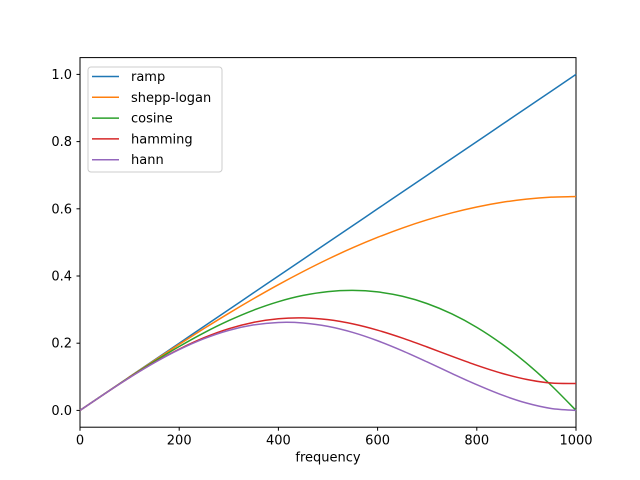 This screenshot has width=640, height=480. What do you see at coordinates (147, 160) in the screenshot?
I see `legend-label-hann: hann` at bounding box center [147, 160].